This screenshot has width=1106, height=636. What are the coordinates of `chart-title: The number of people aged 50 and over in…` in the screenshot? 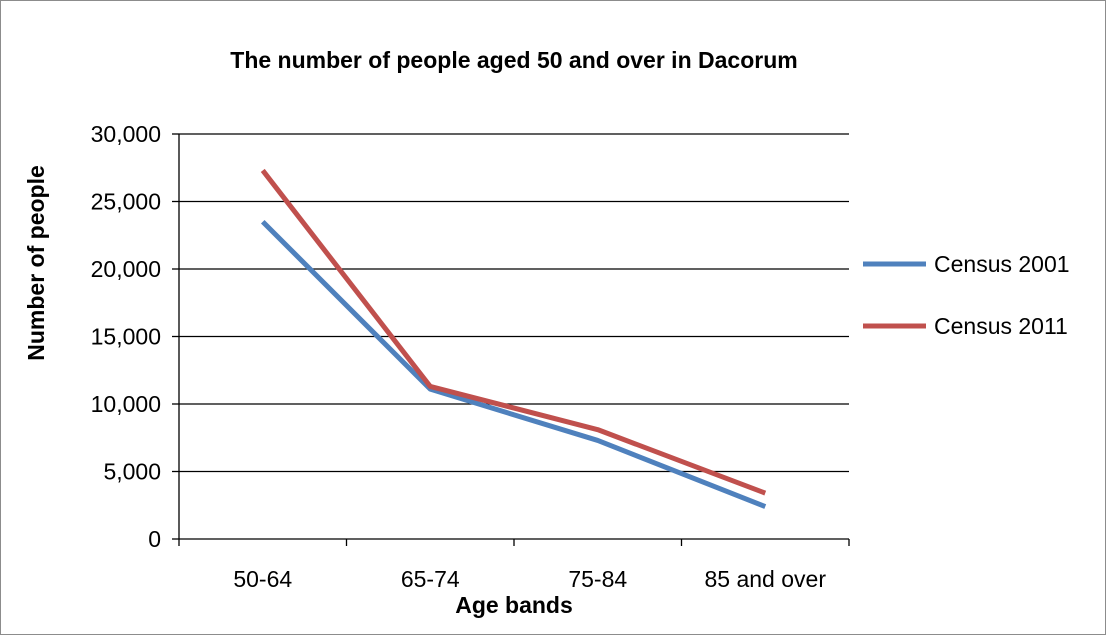 It's located at (513, 60).